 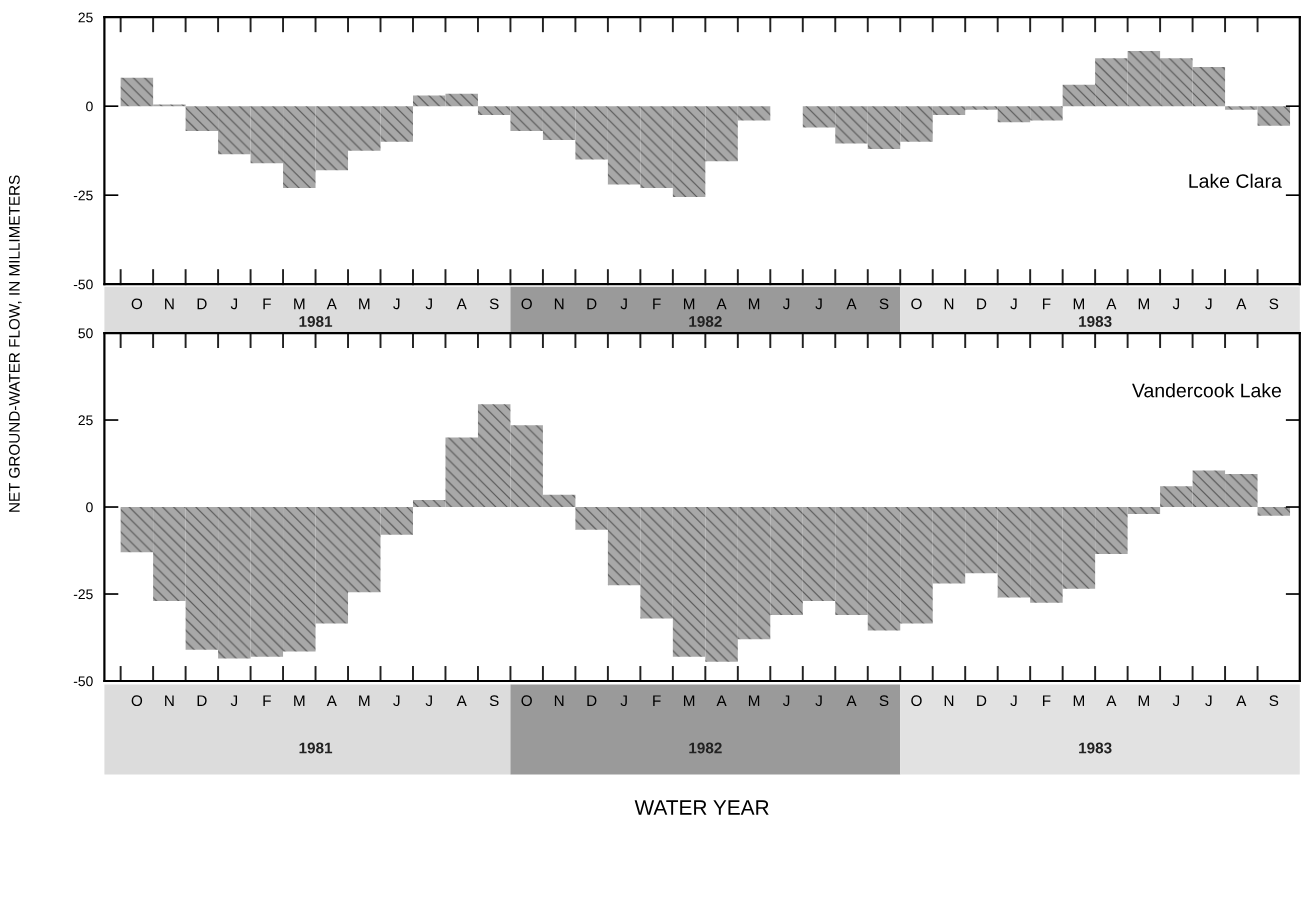 I want to click on y-tick-label: -50, so click(x=83, y=681).